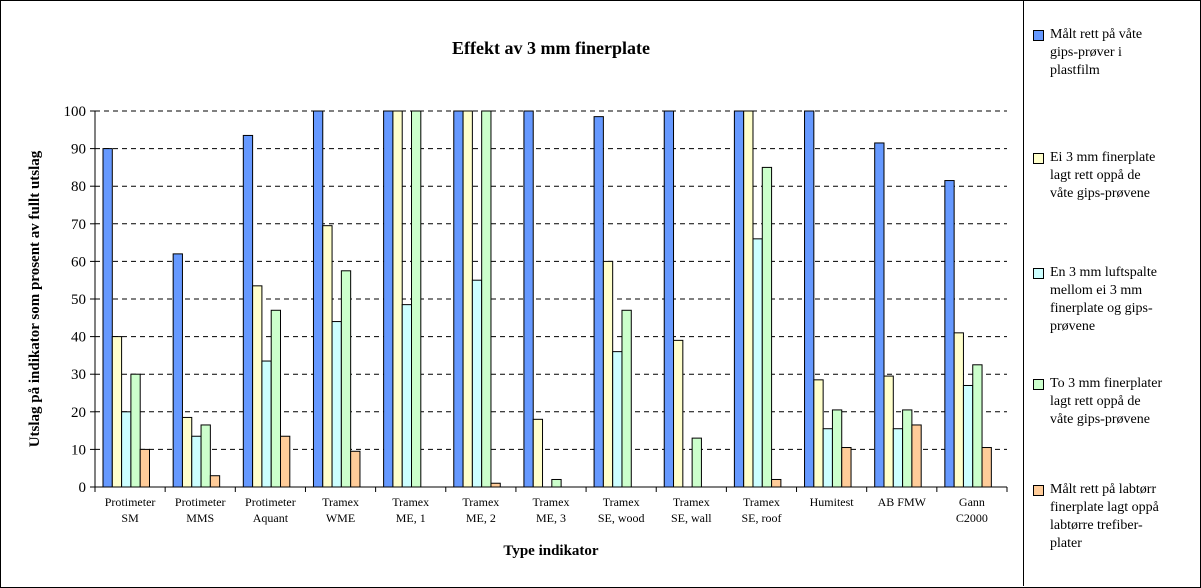 The image size is (1201, 588). What do you see at coordinates (1101, 308) in the screenshot?
I see `legend-label-line: finerplate og gips-` at bounding box center [1101, 308].